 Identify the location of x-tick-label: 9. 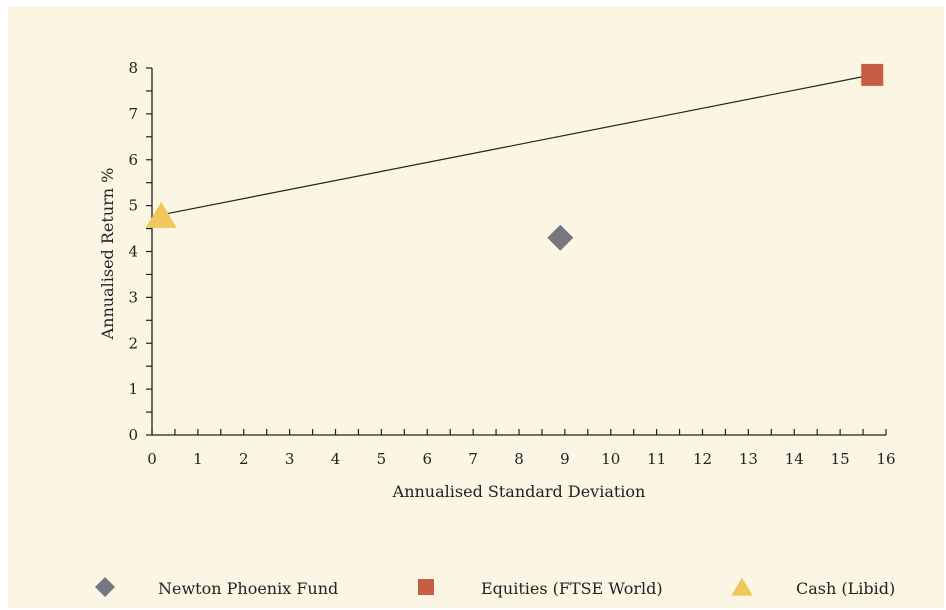
(565, 459).